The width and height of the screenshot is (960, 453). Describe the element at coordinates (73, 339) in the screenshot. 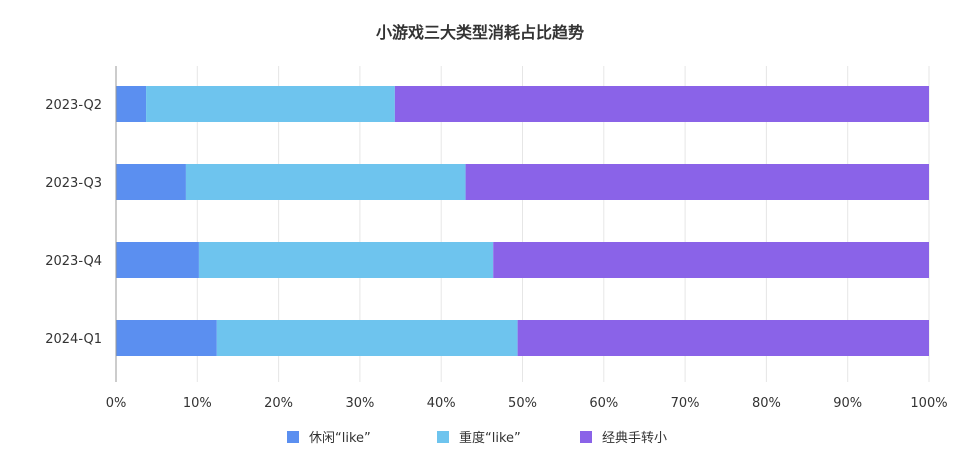

I see `y-tick-label: 2024-Q1` at that location.